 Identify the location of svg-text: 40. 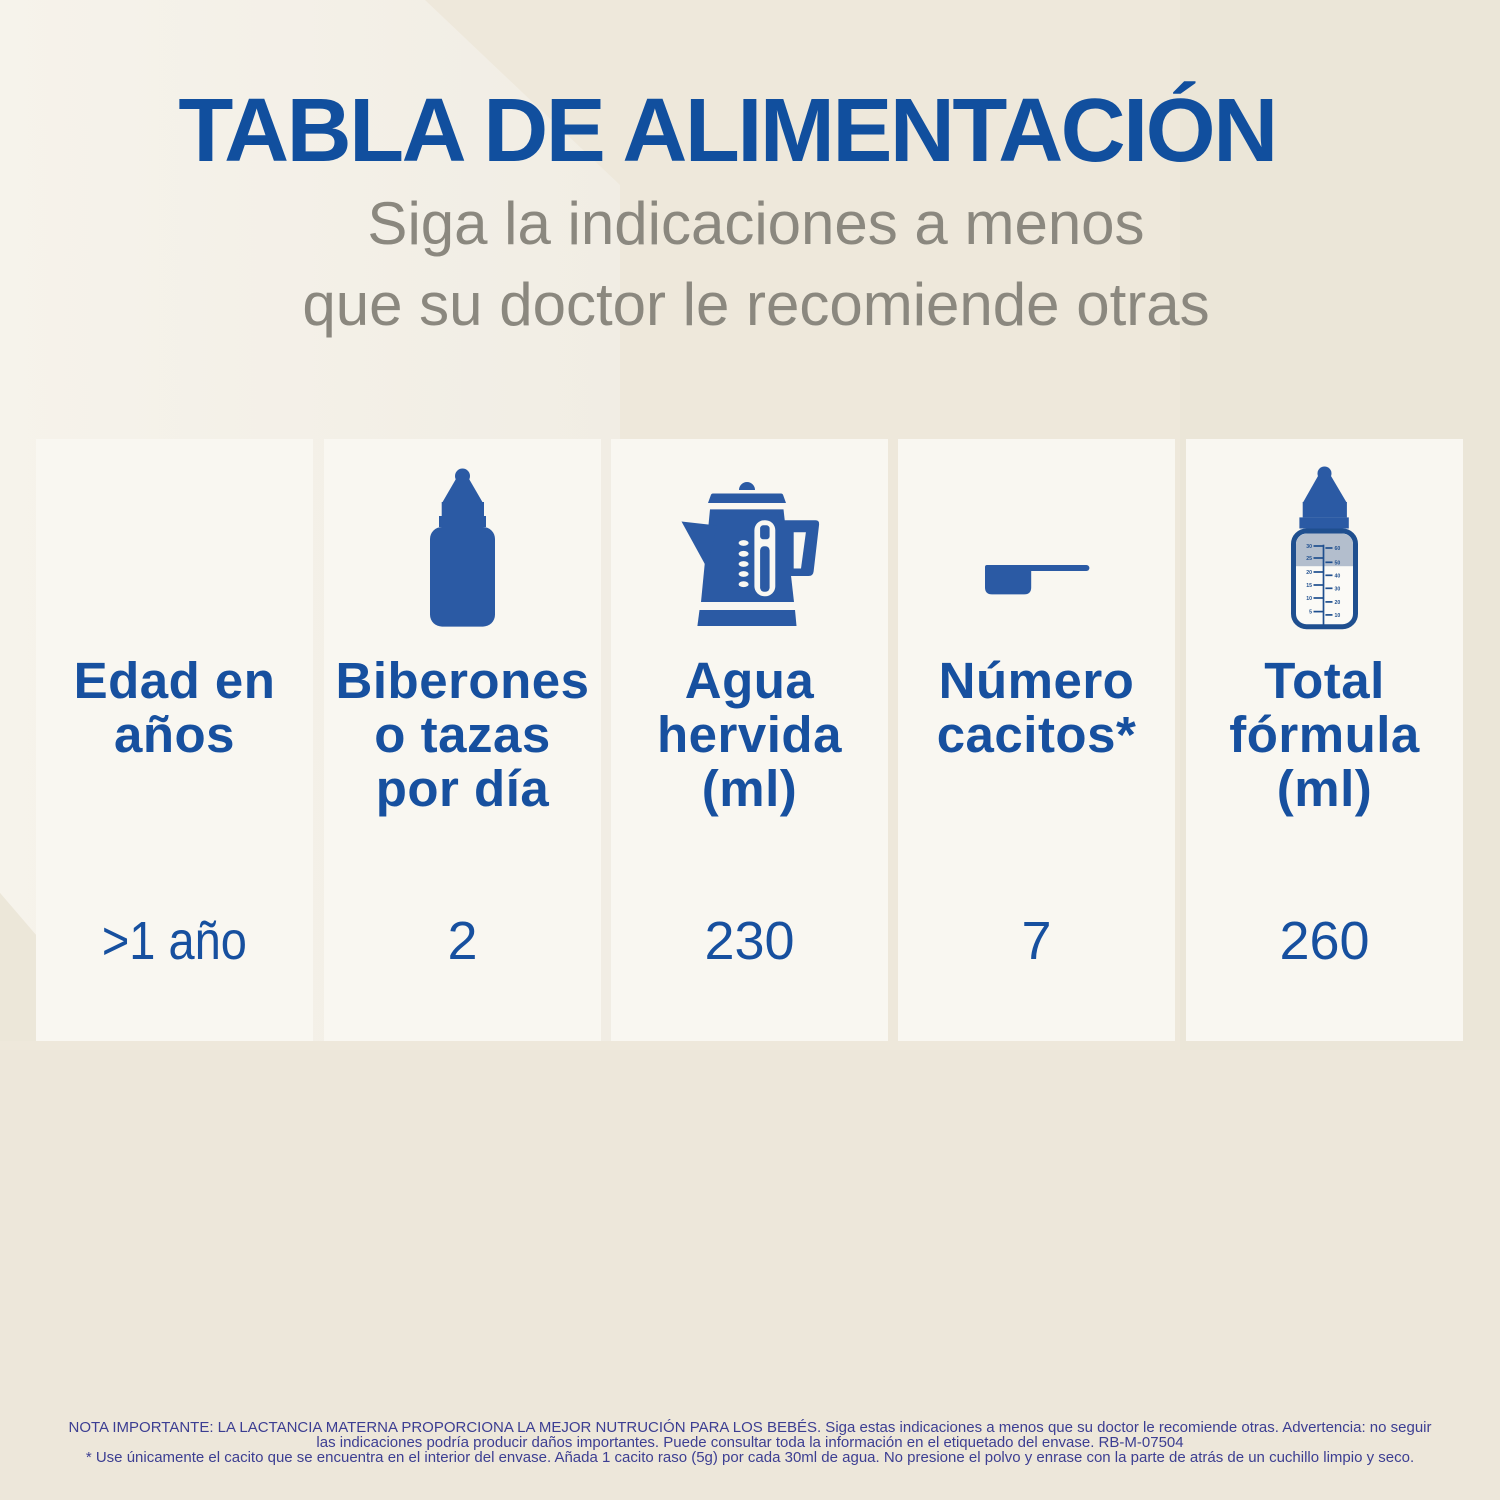
(1338, 576).